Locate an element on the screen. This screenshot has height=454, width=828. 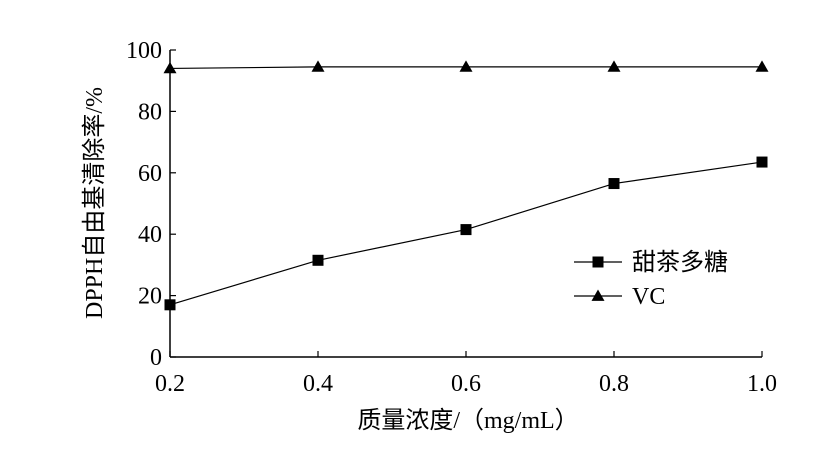
y-axis-title: DPPH自由基清除率/% is located at coordinates (94, 203).